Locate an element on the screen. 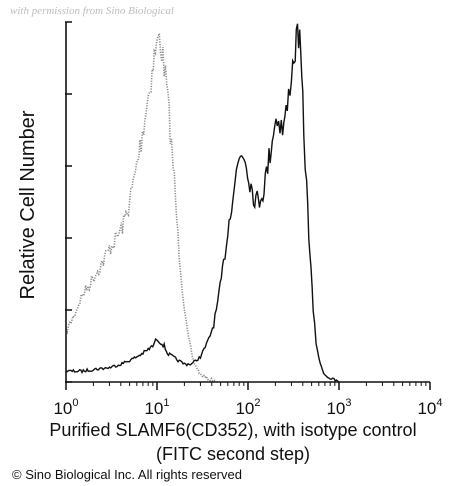 The width and height of the screenshot is (450, 486). watermark-text: with permission from Sino Biological is located at coordinates (92, 11).